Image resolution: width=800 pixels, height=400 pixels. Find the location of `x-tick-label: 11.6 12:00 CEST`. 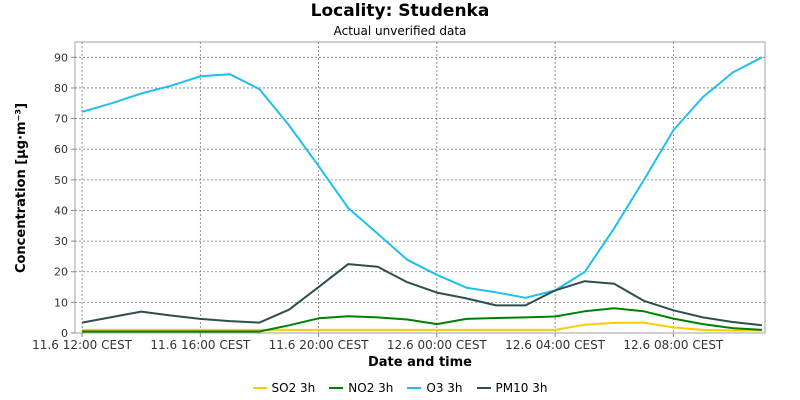

x-tick-label: 11.6 12:00 CEST is located at coordinates (82, 345).